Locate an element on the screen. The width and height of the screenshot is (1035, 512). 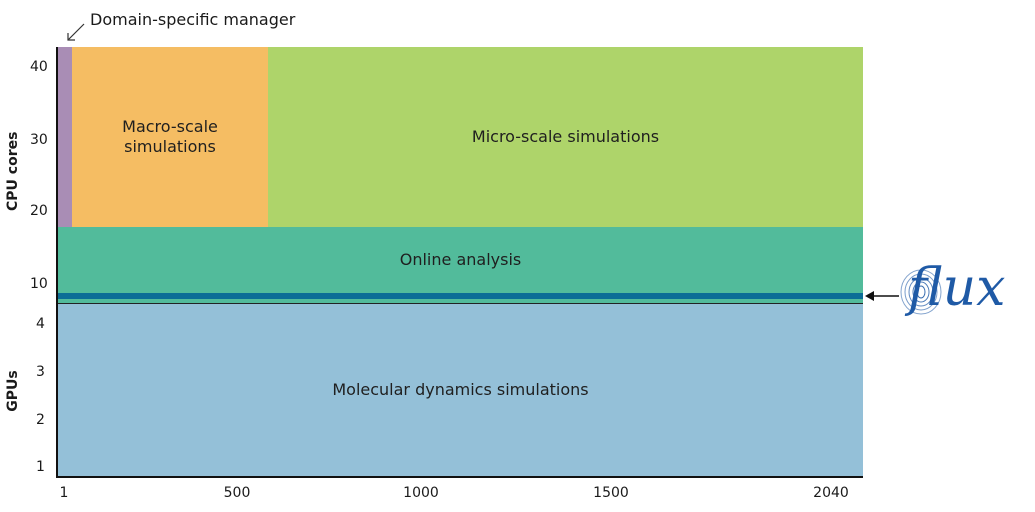
x-tick-label: 2040 is located at coordinates (831, 493).